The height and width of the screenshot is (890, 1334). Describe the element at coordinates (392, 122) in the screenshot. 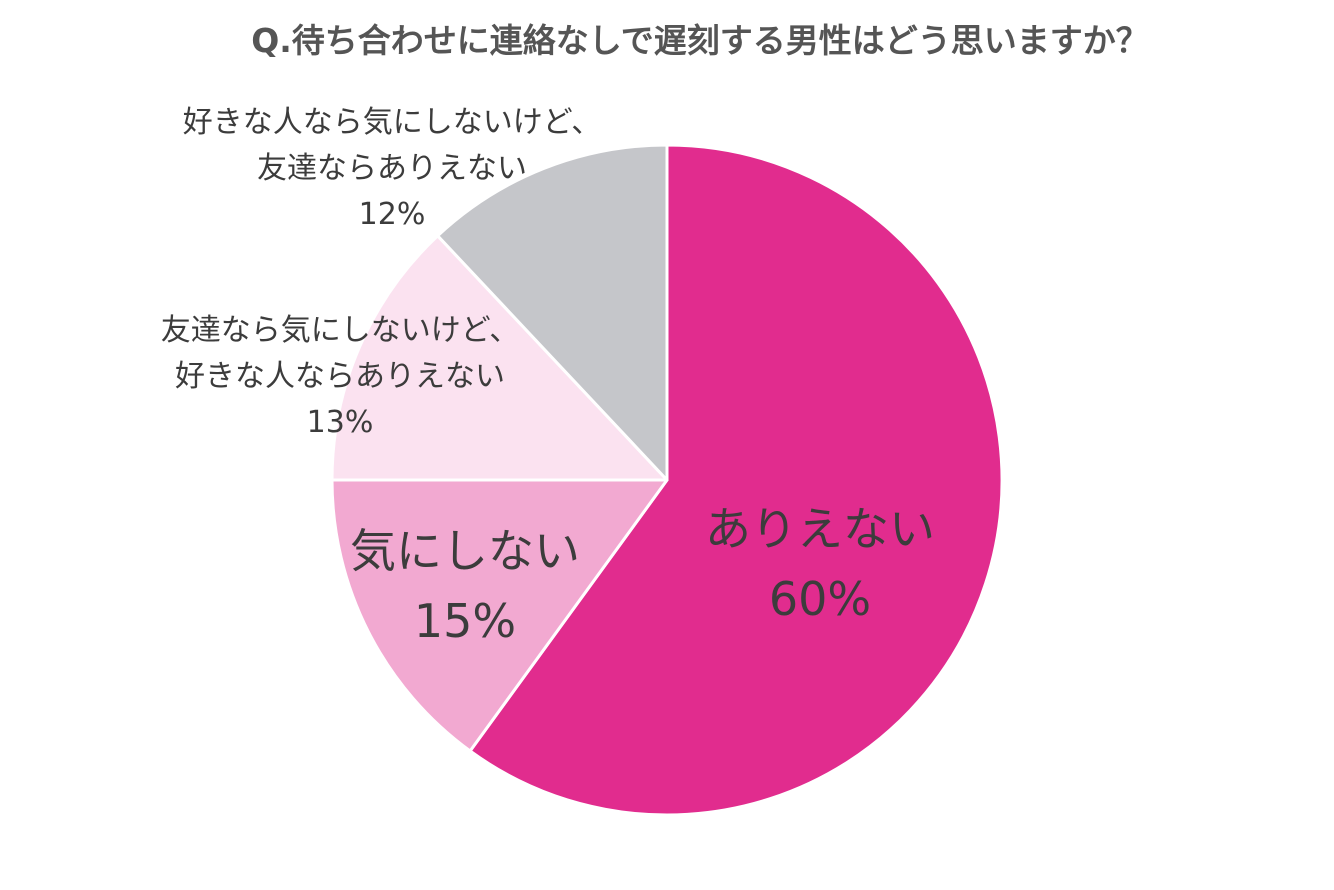

I see `slice-category-label-4: 好きな人なら気にしないけど、` at that location.